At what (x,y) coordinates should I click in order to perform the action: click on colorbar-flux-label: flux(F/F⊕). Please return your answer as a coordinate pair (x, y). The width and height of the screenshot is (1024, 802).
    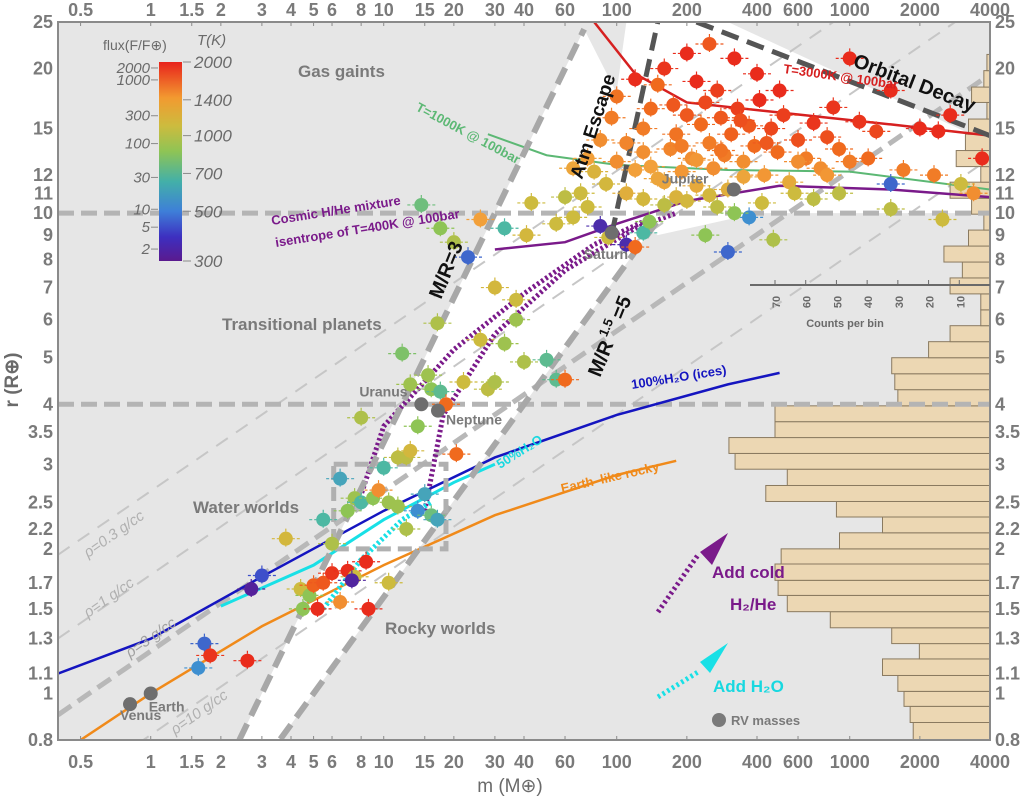
    Looking at the image, I should click on (135, 45).